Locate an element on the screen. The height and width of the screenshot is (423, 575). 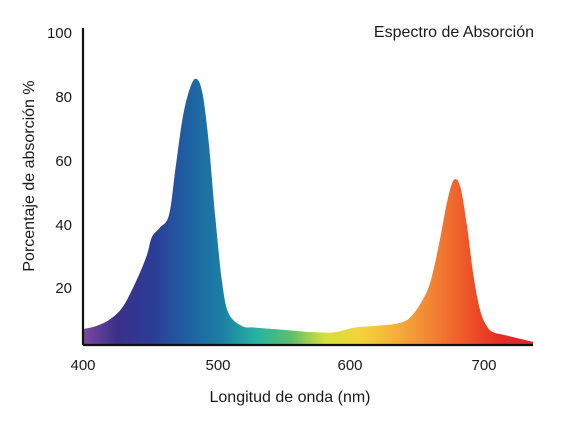
x-axis-title: Longitud de onda (nm) is located at coordinates (290, 397).